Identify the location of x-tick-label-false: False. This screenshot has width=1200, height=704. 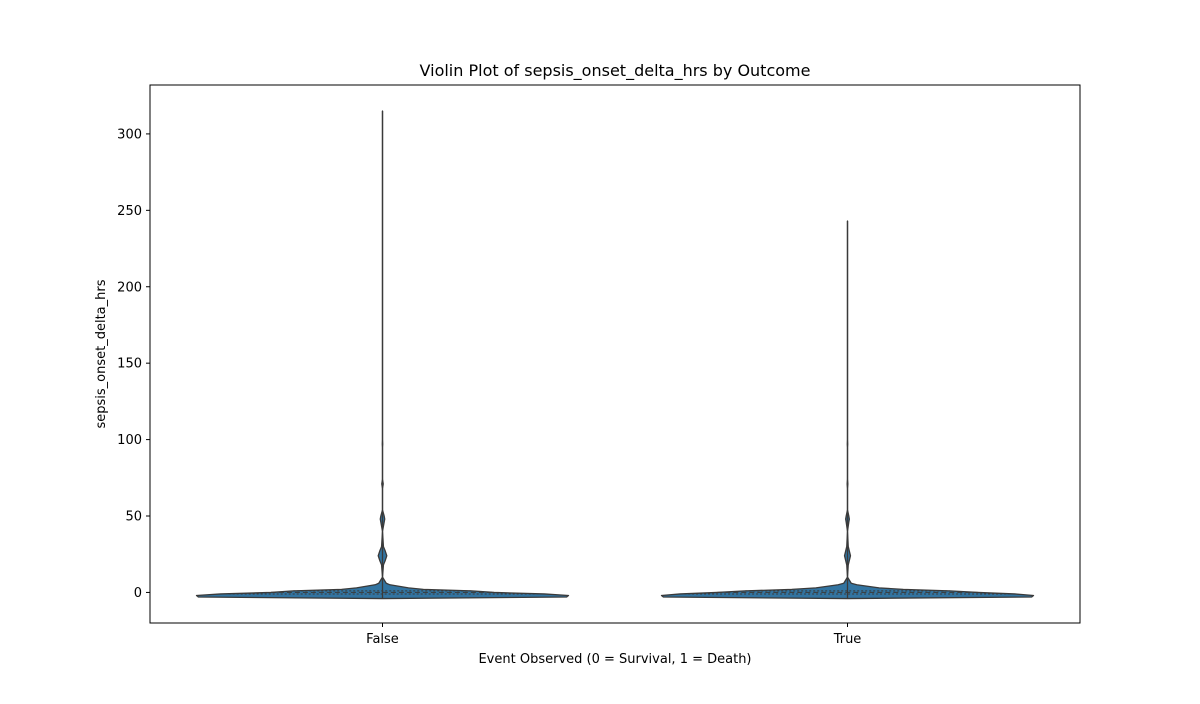
(382, 639).